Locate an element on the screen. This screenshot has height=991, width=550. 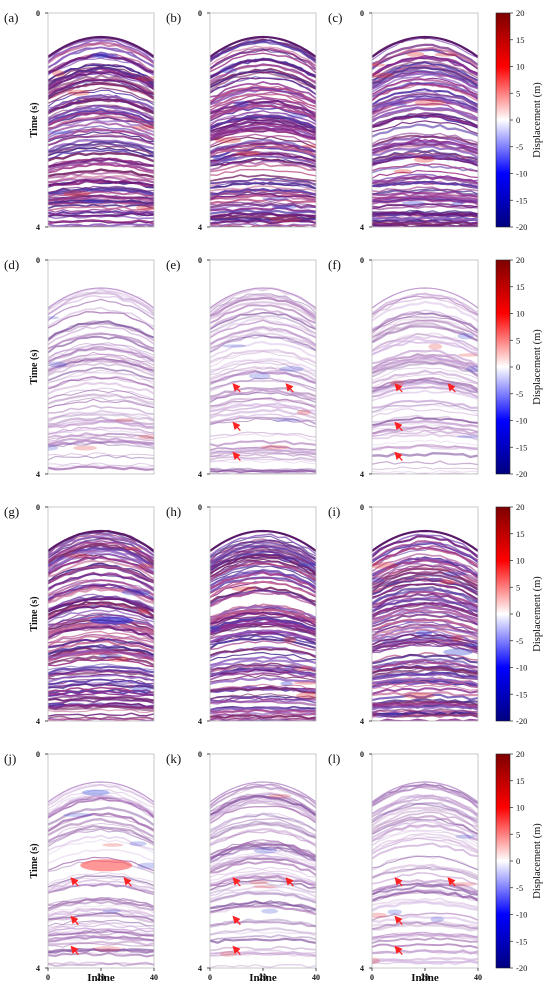
panel-label: (e) is located at coordinates (173, 264).